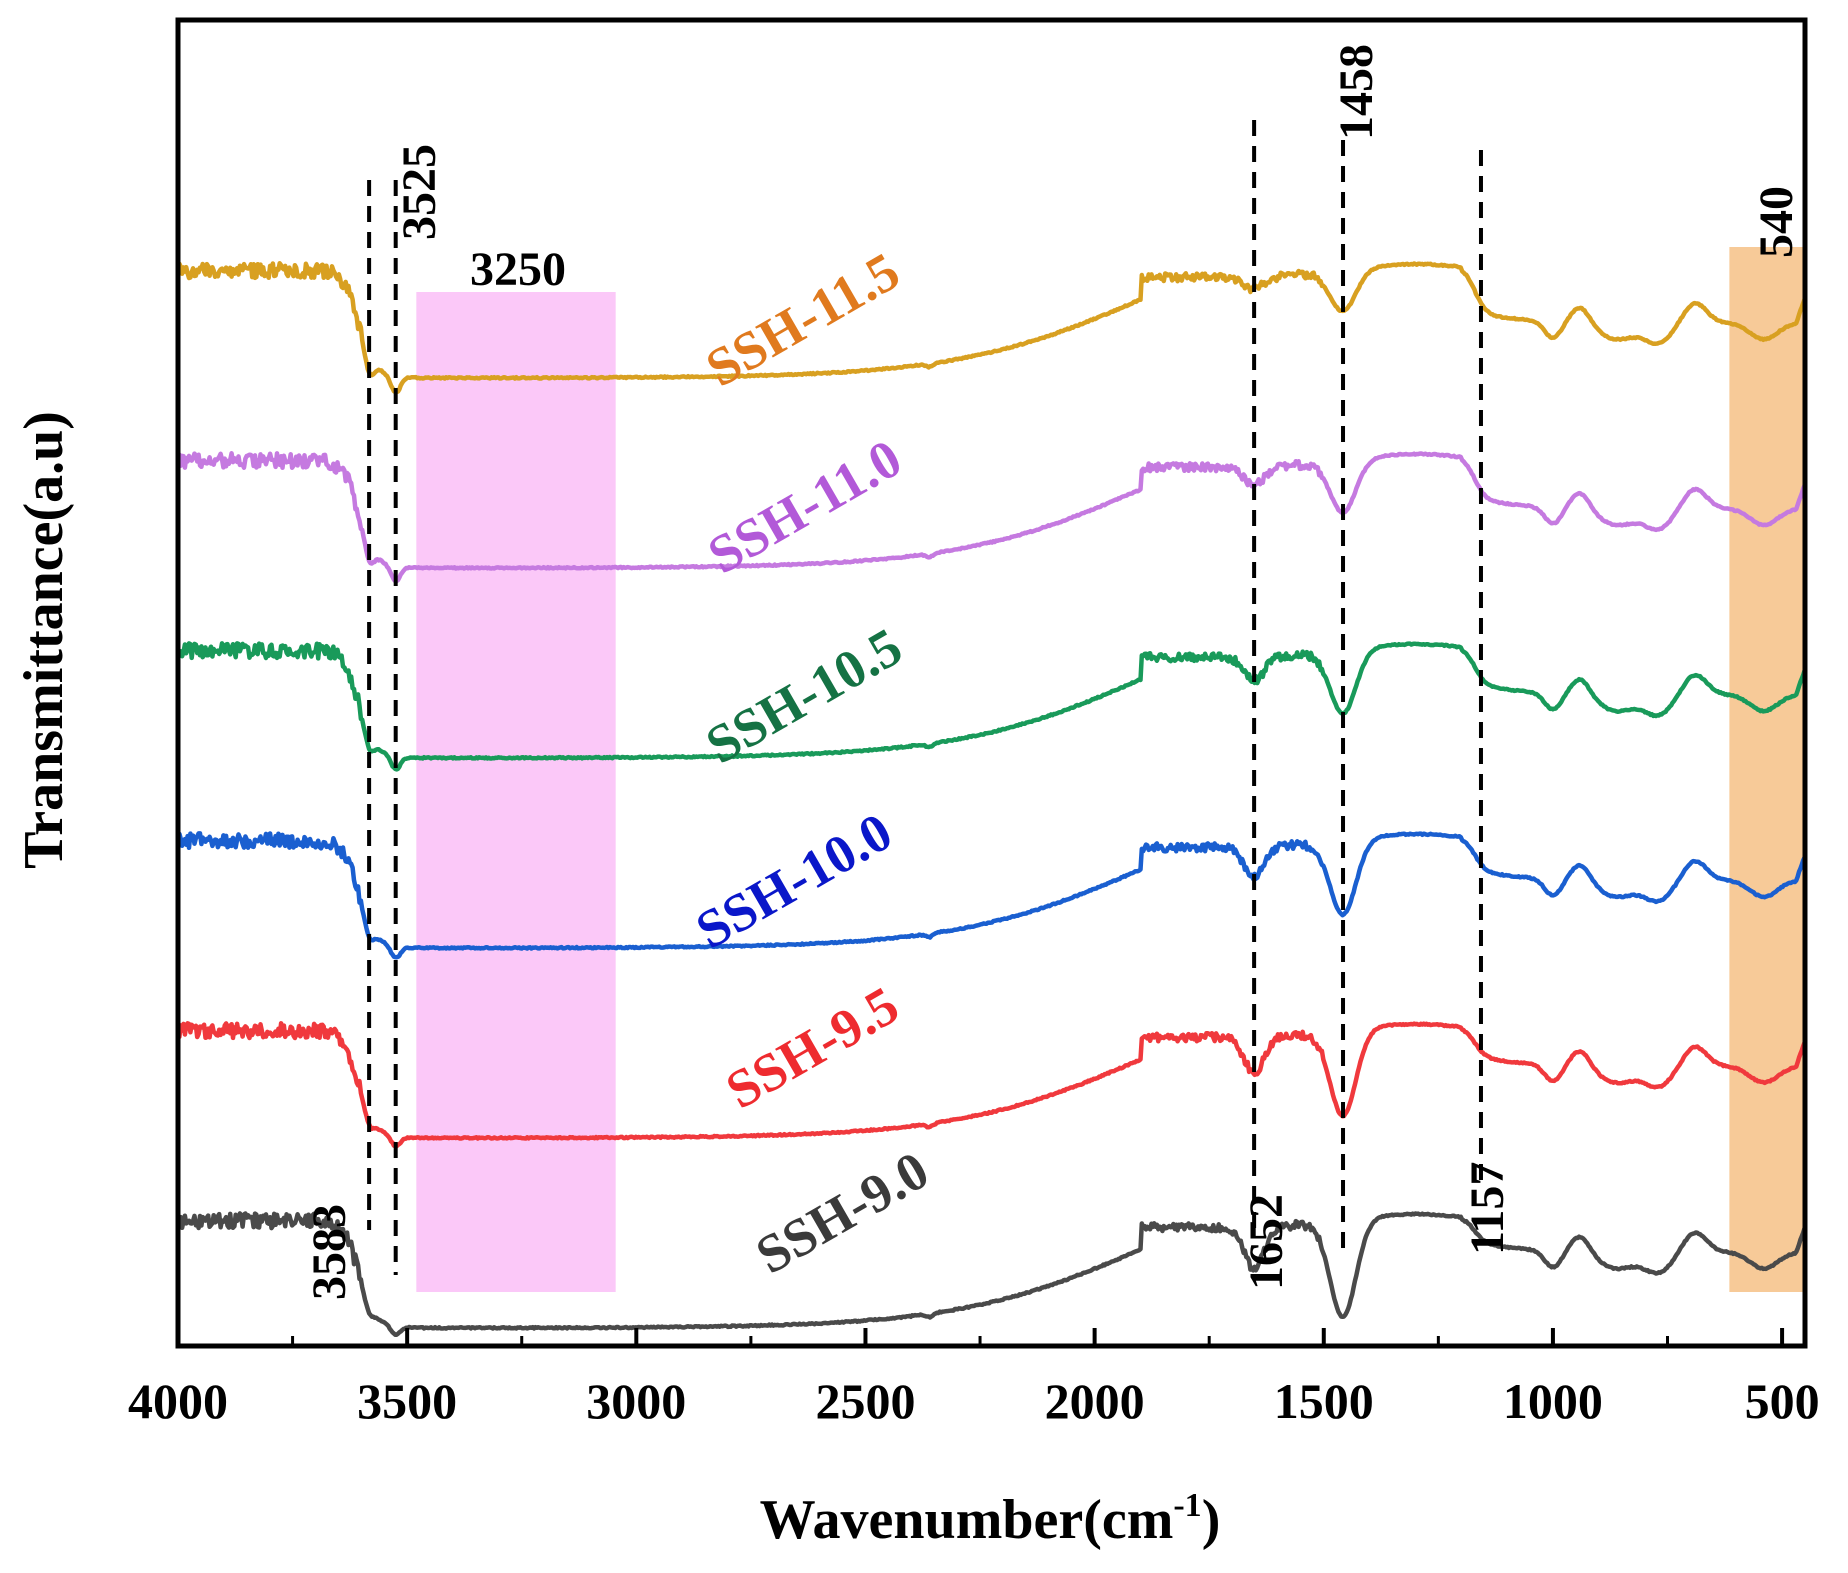  I want to click on x-tick-label-2000: 2000, so click(1095, 1401).